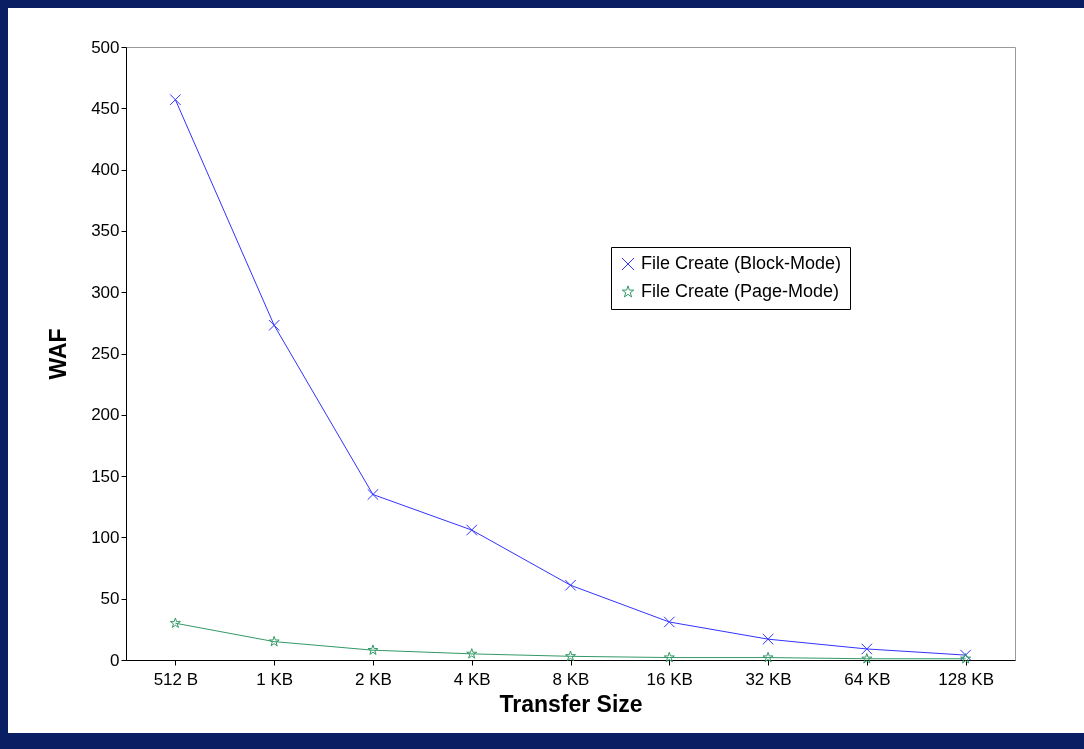 The height and width of the screenshot is (749, 1084). Describe the element at coordinates (571, 679) in the screenshot. I see `x-tick-label: 8 KB` at that location.